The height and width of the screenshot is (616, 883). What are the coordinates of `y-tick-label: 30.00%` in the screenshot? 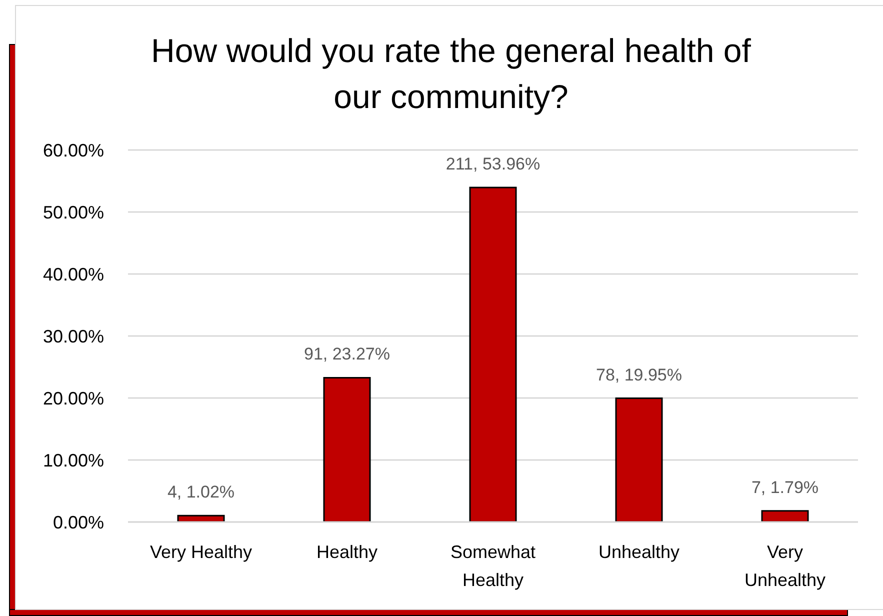 It's located at (73, 336).